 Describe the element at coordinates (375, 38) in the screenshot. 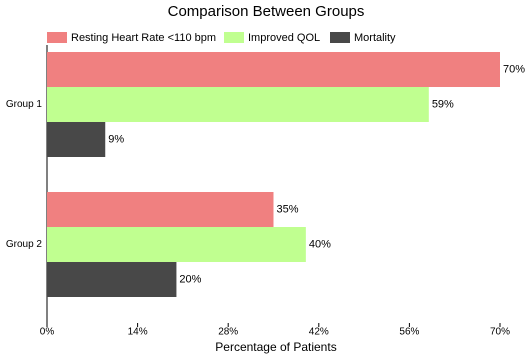

I see `legend-label: Mortality` at that location.